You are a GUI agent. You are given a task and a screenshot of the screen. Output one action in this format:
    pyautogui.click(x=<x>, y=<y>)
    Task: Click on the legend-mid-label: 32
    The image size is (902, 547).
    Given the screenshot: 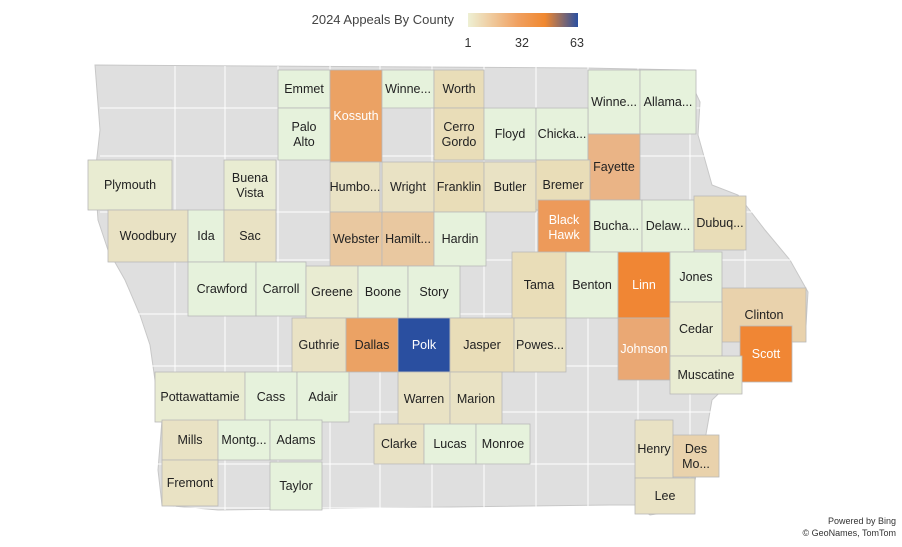 What is the action you would take?
    pyautogui.click(x=522, y=43)
    